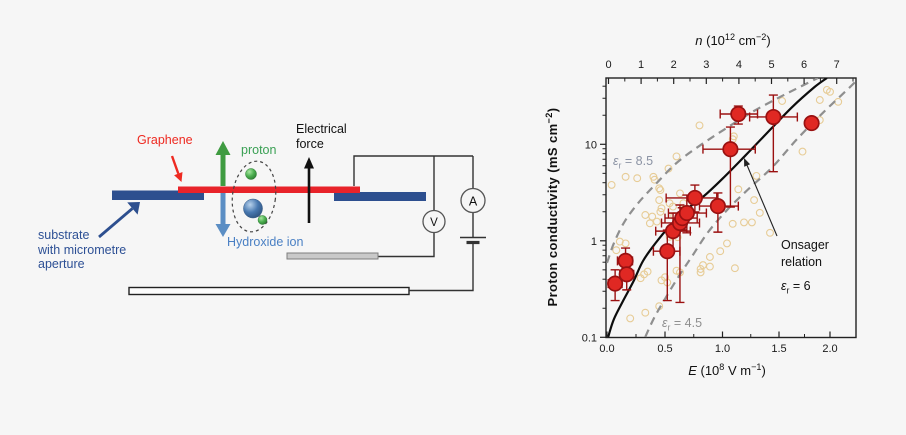 The width and height of the screenshot is (906, 435). Describe the element at coordinates (253, 208) in the screenshot. I see `hydroxide-oxygen-sphere` at that location.